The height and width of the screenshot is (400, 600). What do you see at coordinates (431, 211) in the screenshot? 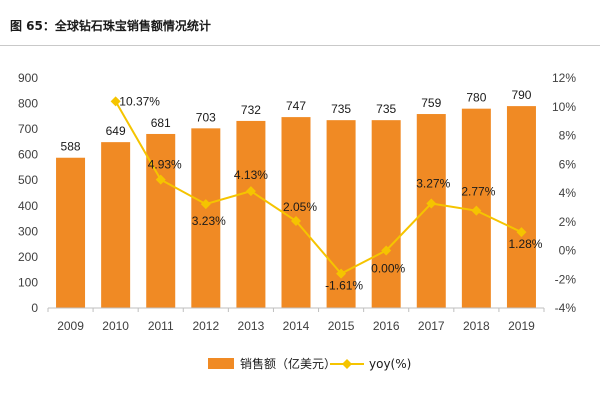
I see `bar-2017` at bounding box center [431, 211].